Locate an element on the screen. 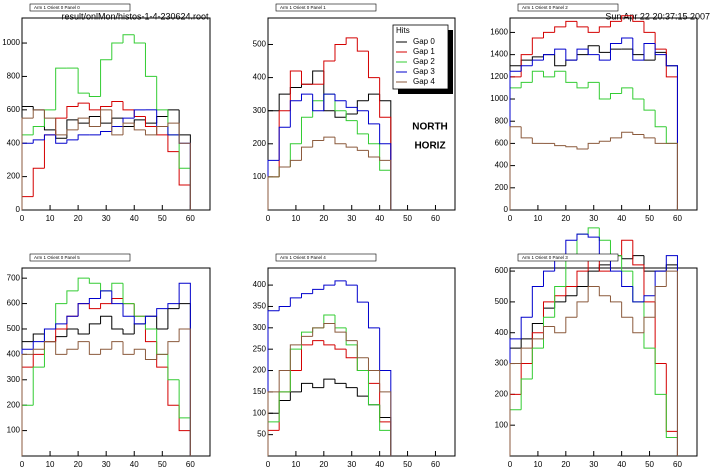 The height and width of the screenshot is (469, 721). y-tick-label: 400 is located at coordinates (260, 77).